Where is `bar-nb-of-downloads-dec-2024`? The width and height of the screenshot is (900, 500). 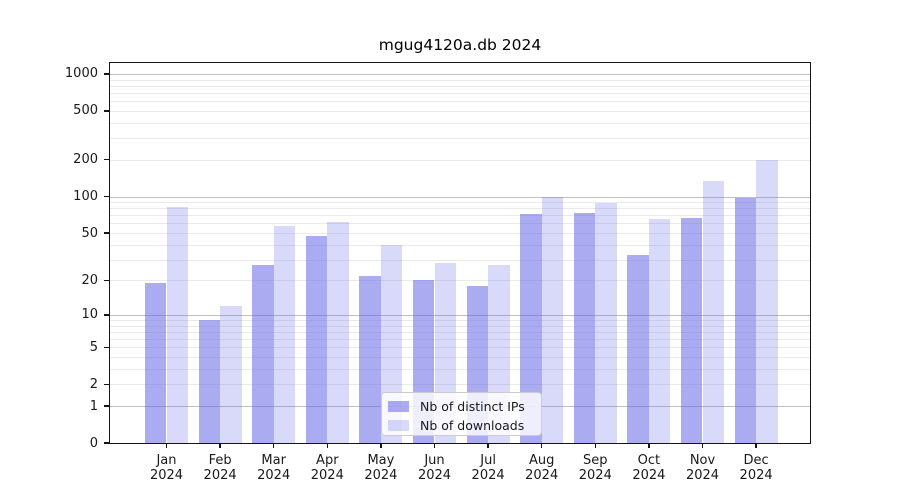
bar-nb-of-downloads-dec-2024 is located at coordinates (767, 301).